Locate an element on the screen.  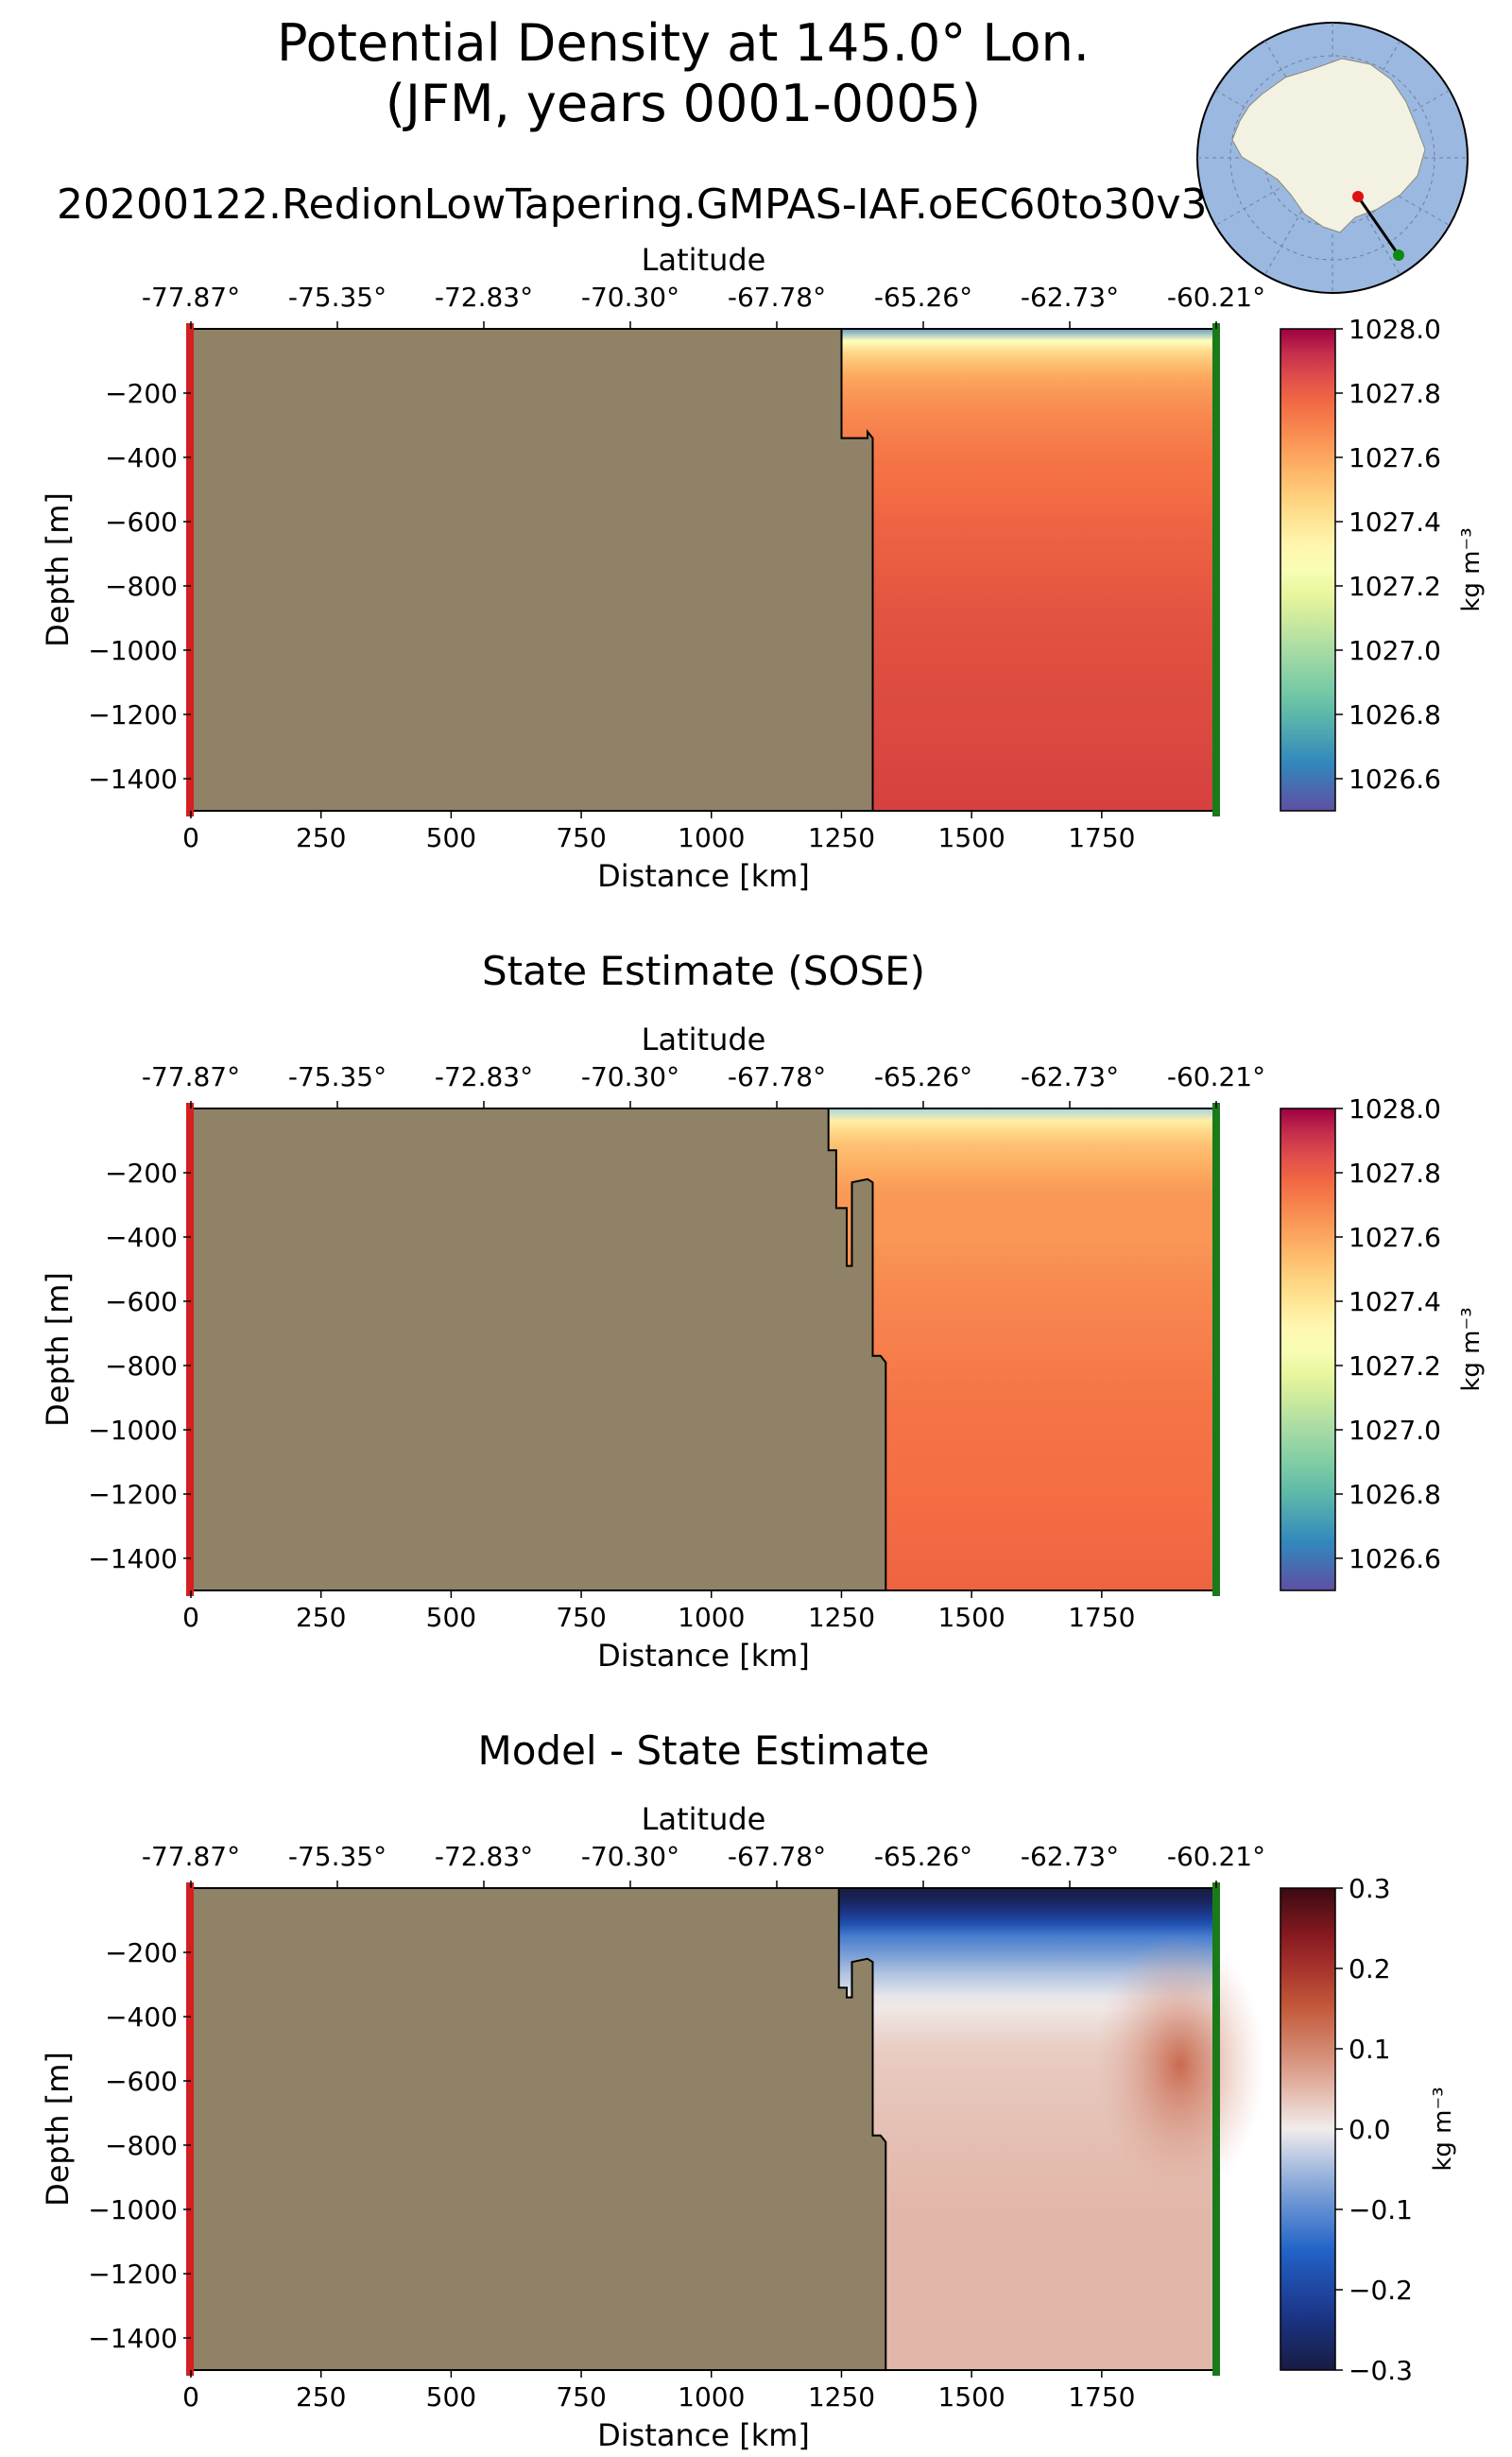
antarctica-land is located at coordinates (1328, 145).